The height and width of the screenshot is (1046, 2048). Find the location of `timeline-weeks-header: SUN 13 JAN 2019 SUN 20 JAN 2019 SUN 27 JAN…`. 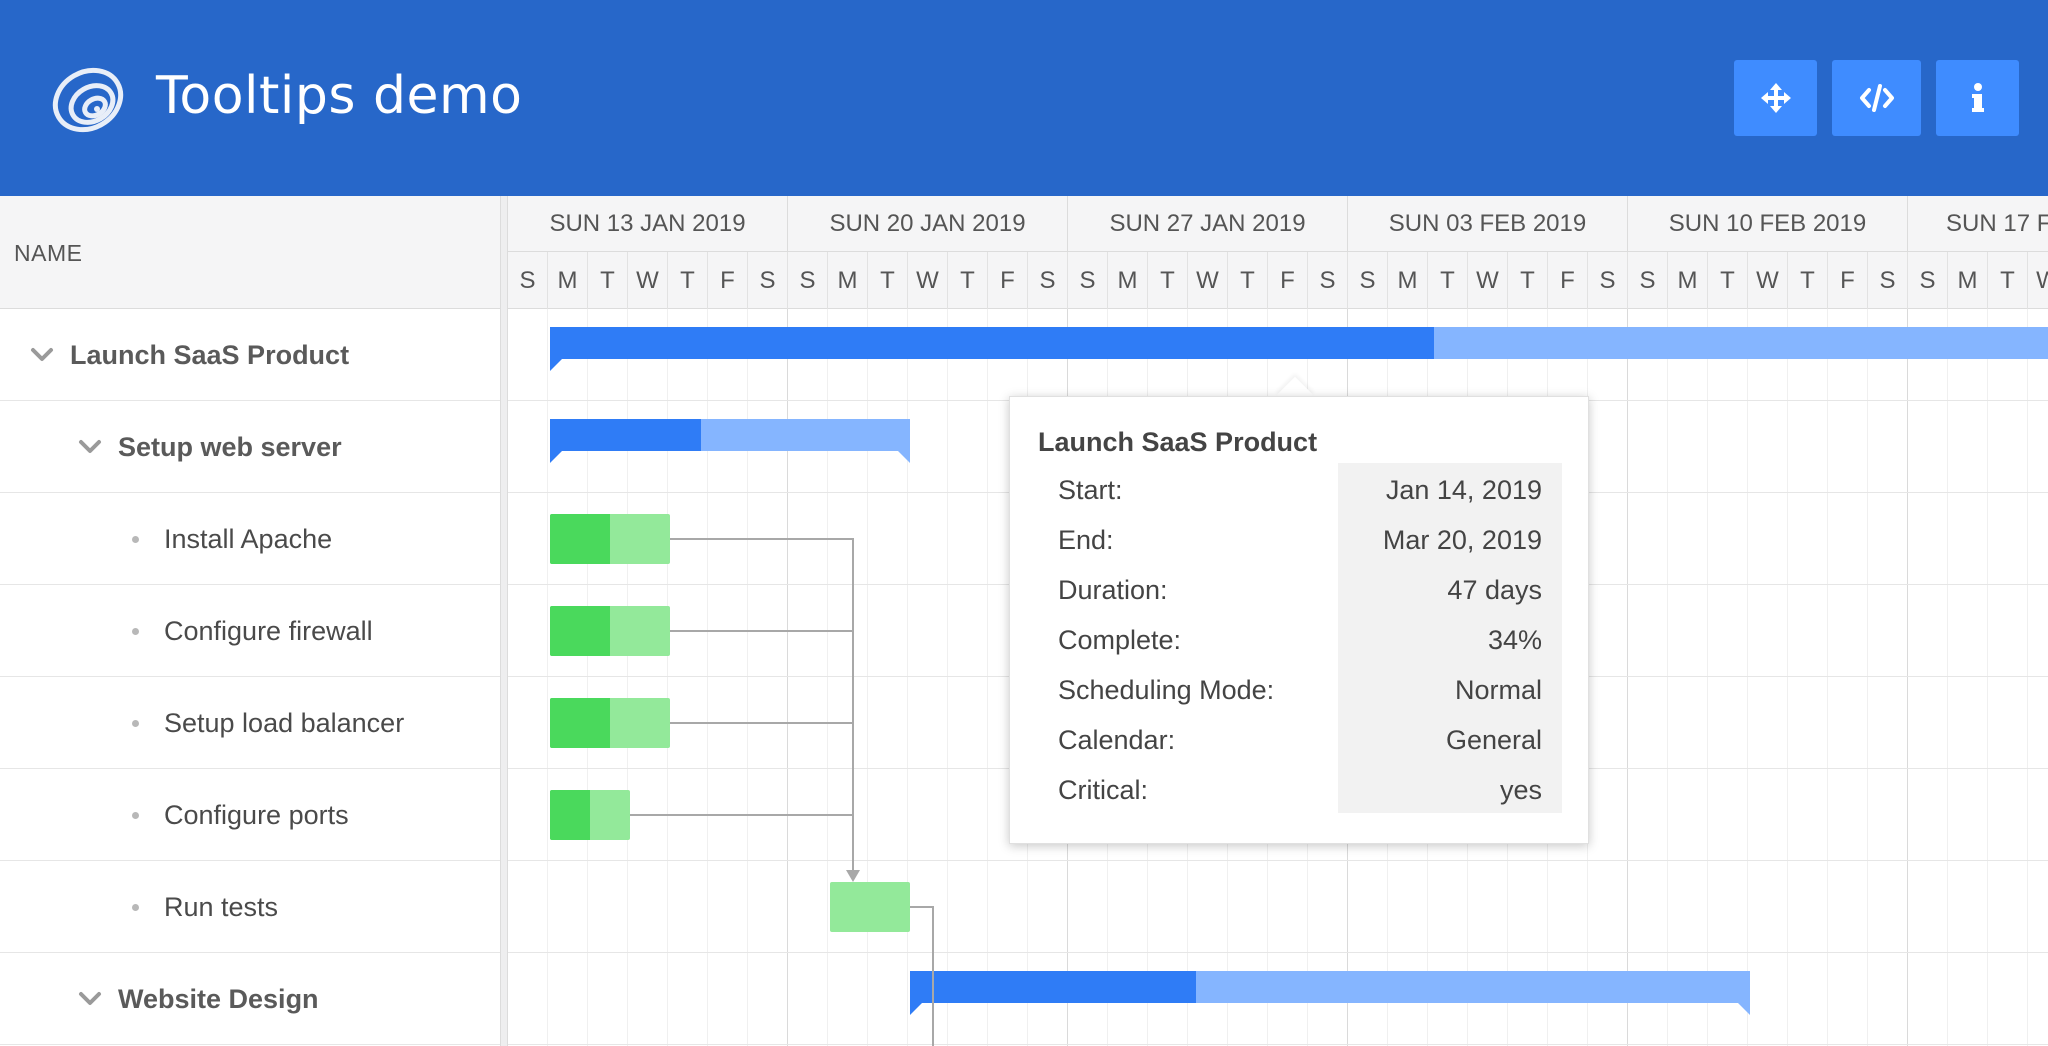

timeline-weeks-header: SUN 13 JAN 2019 SUN 20 JAN 2019 SUN 27 JAN… is located at coordinates (1278, 224).